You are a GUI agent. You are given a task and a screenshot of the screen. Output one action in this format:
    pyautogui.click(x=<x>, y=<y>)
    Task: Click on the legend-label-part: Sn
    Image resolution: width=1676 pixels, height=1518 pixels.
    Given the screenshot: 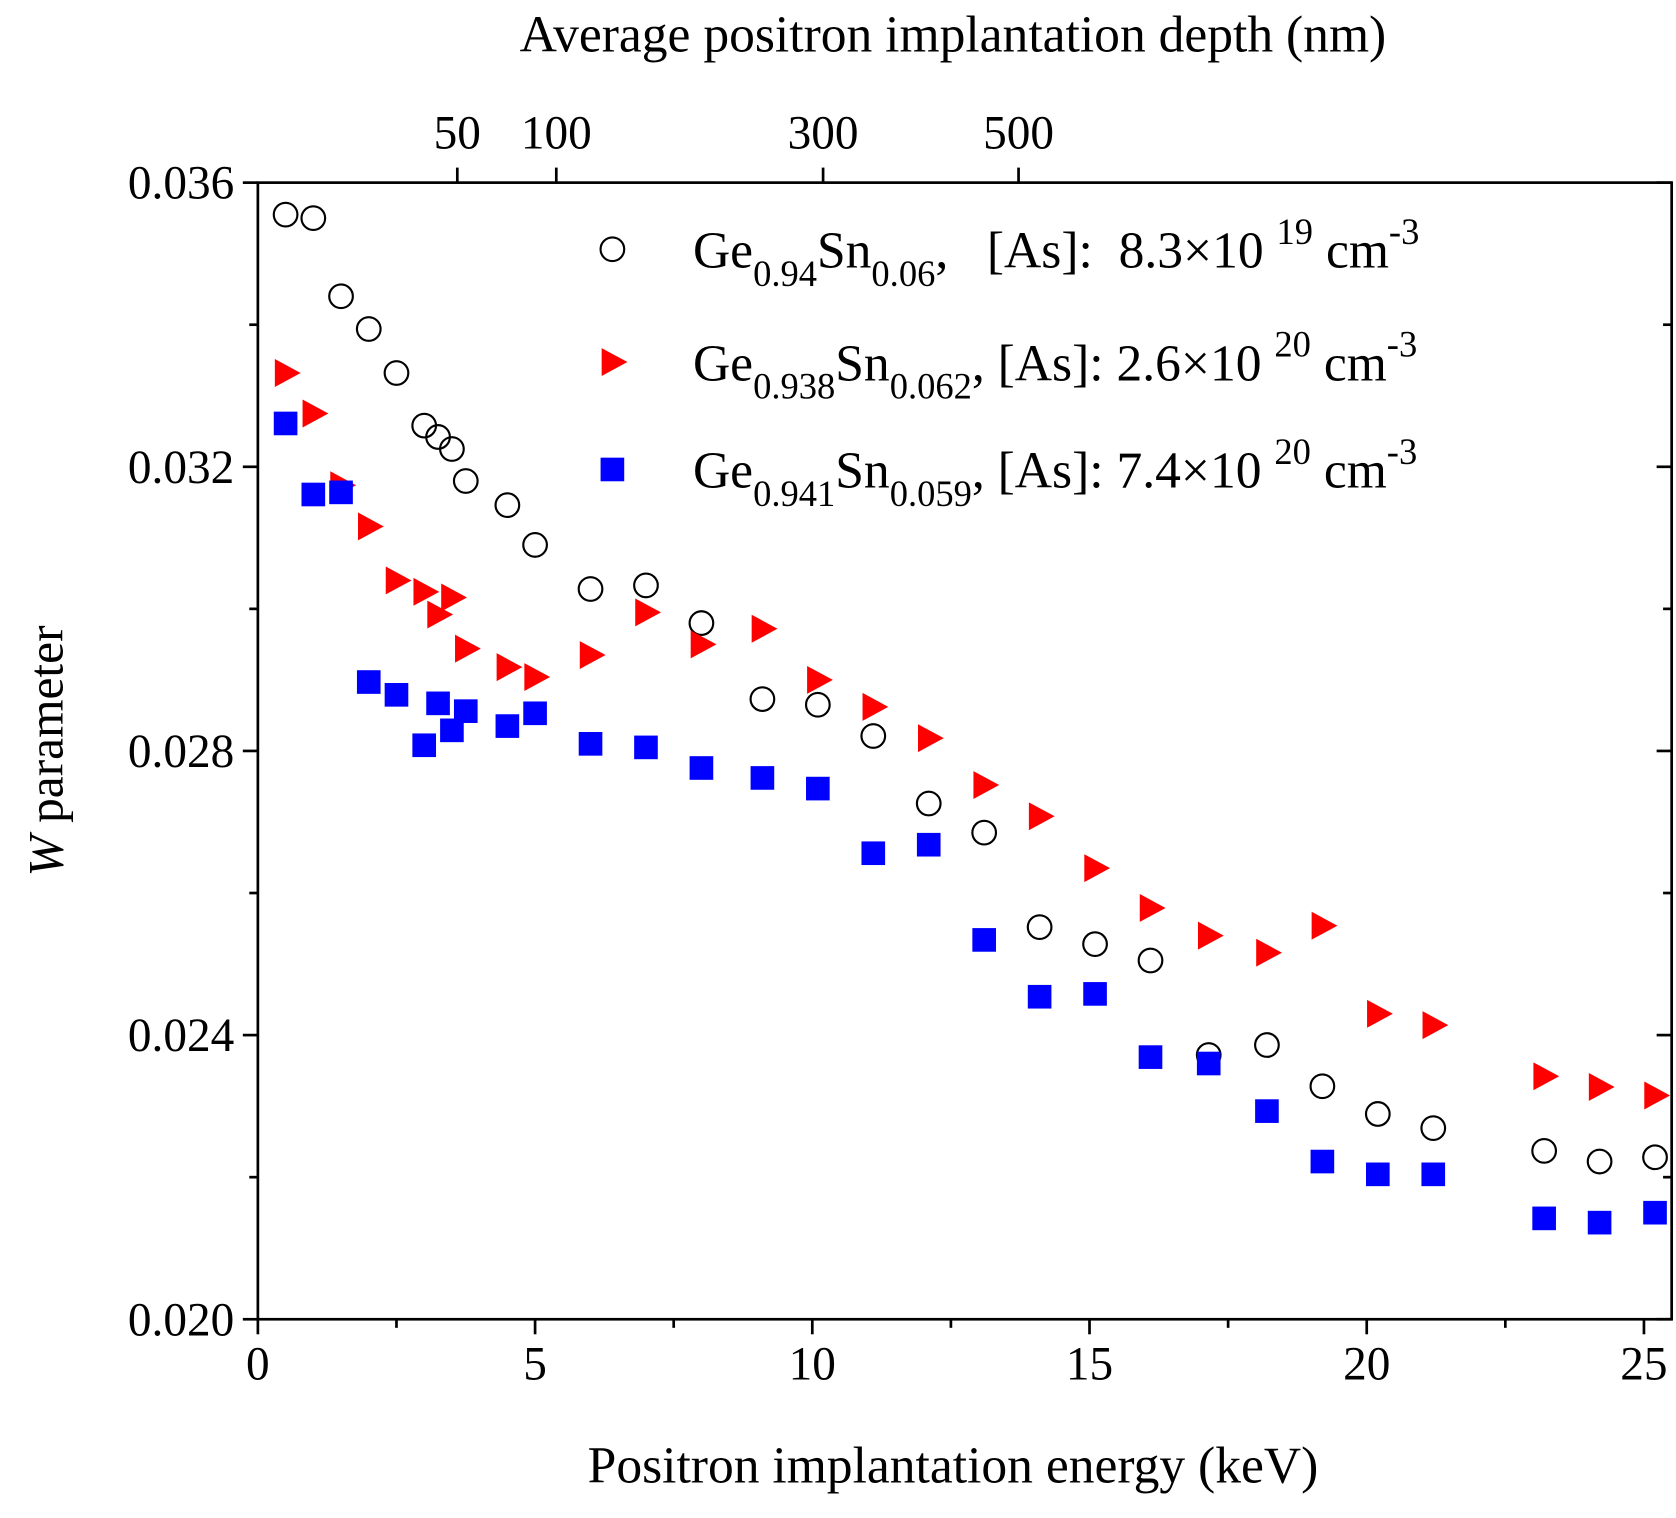 What is the action you would take?
    pyautogui.click(x=844, y=251)
    